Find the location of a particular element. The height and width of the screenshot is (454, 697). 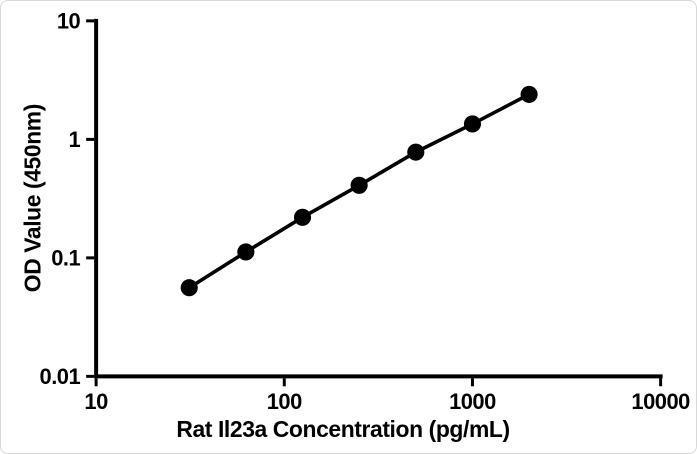

y-tick-label: 1 is located at coordinates (74, 139).